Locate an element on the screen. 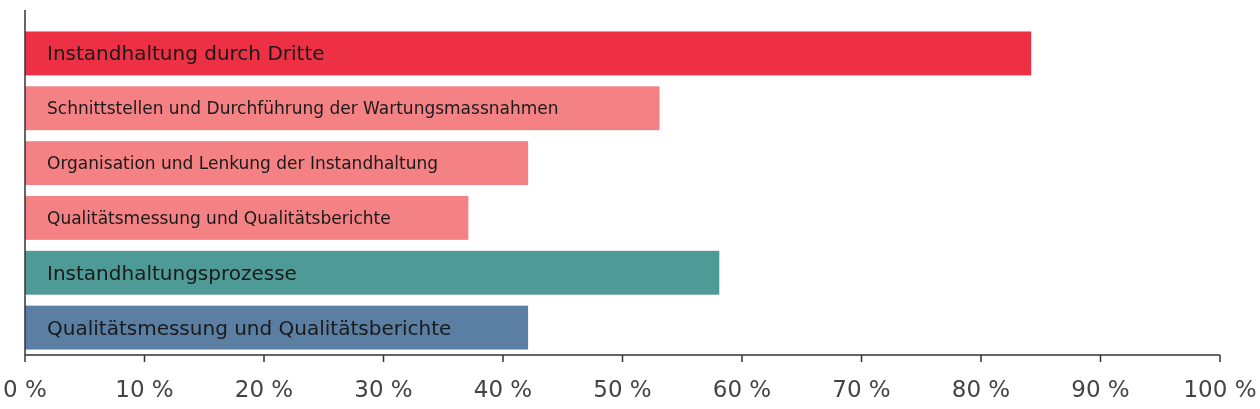 This screenshot has width=1260, height=409. x-tick-label: 20 % is located at coordinates (264, 389).